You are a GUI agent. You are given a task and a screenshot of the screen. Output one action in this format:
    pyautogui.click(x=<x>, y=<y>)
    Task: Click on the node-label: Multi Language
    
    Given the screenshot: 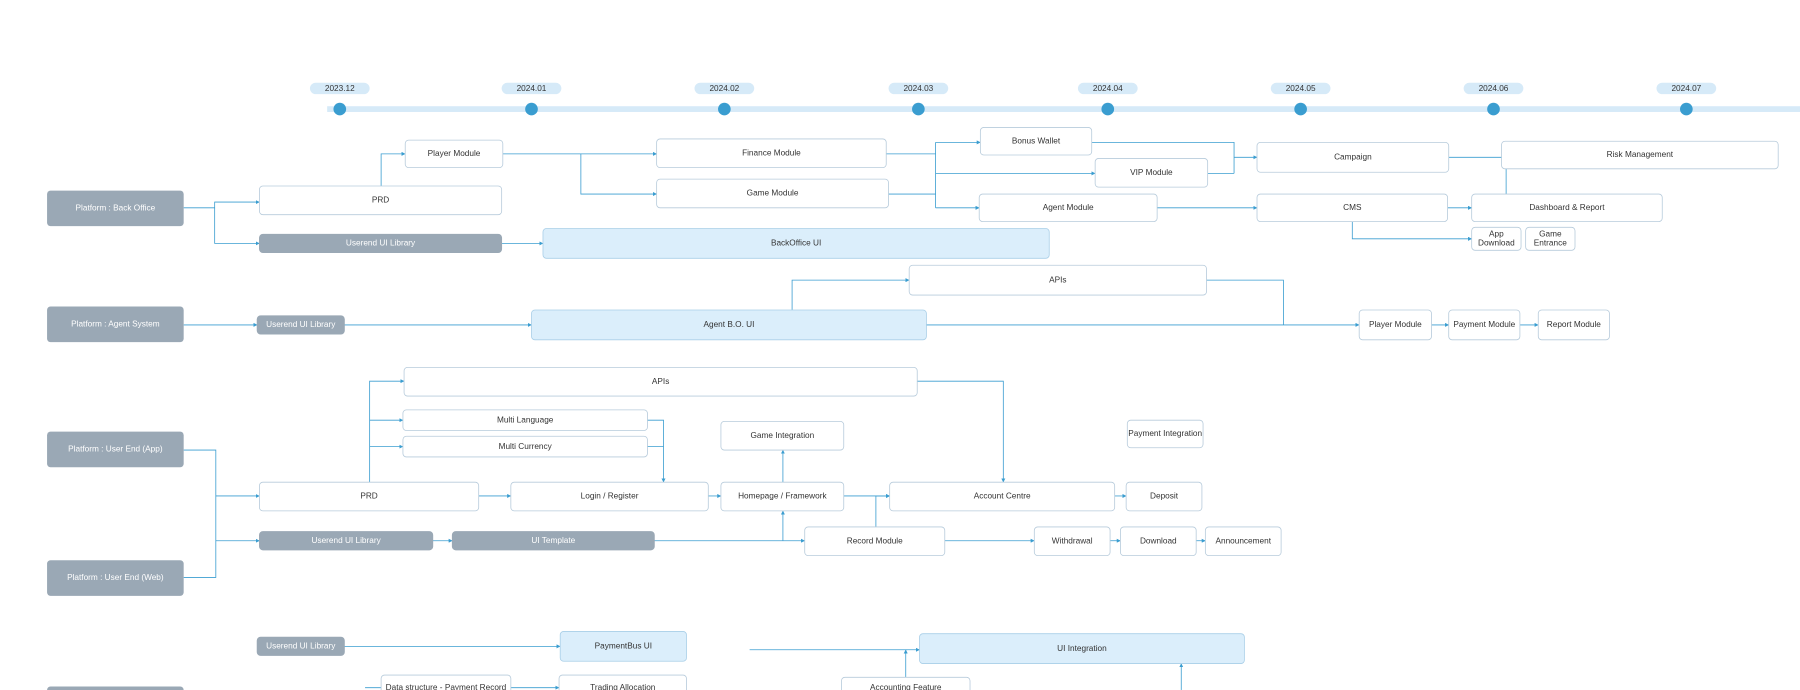 What is the action you would take?
    pyautogui.click(x=525, y=419)
    